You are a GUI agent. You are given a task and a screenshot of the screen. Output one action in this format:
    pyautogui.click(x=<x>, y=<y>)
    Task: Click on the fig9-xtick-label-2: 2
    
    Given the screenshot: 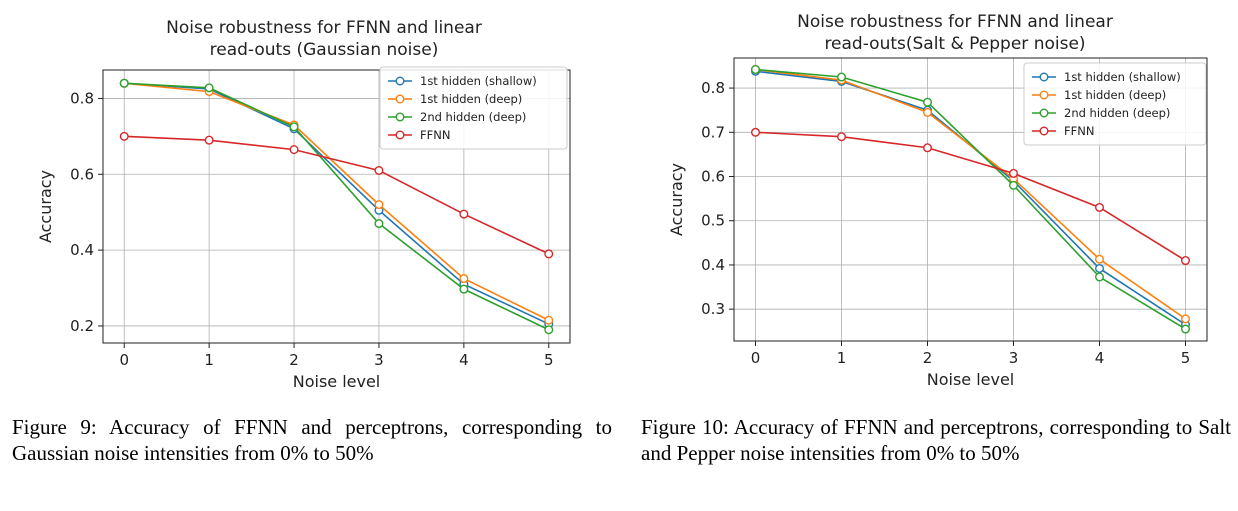 What is the action you would take?
    pyautogui.click(x=294, y=360)
    